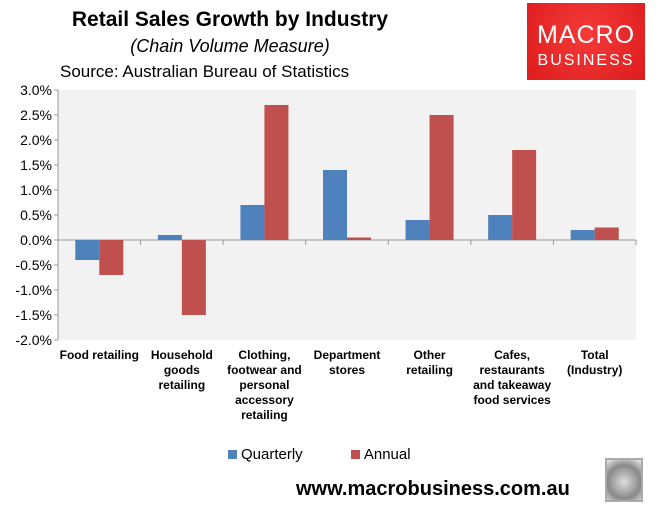 The image size is (660, 512). I want to click on y-tick-label: 2.0%, so click(36, 140).